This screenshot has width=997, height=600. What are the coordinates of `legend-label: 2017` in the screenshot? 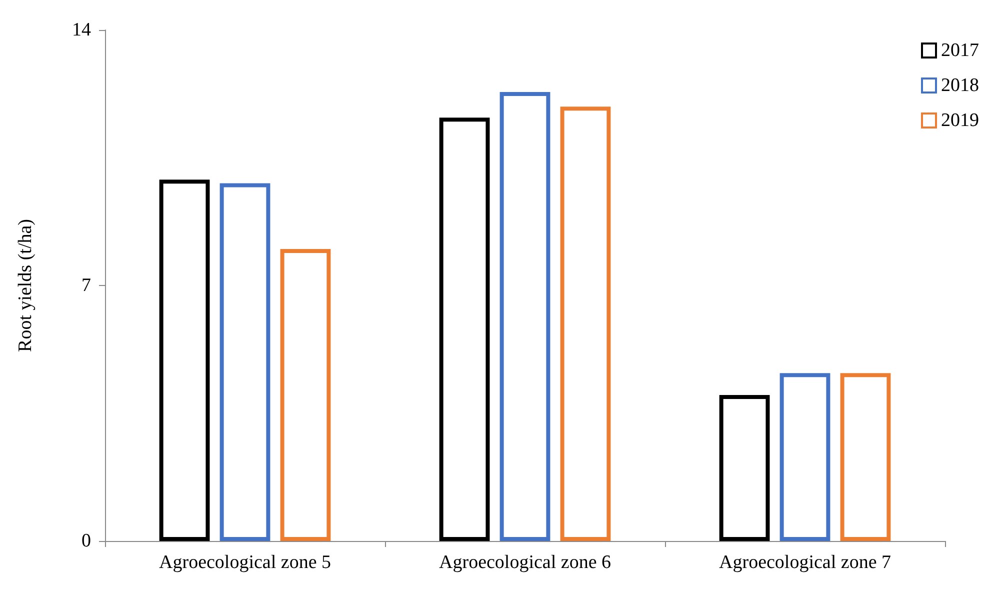 It's located at (960, 50).